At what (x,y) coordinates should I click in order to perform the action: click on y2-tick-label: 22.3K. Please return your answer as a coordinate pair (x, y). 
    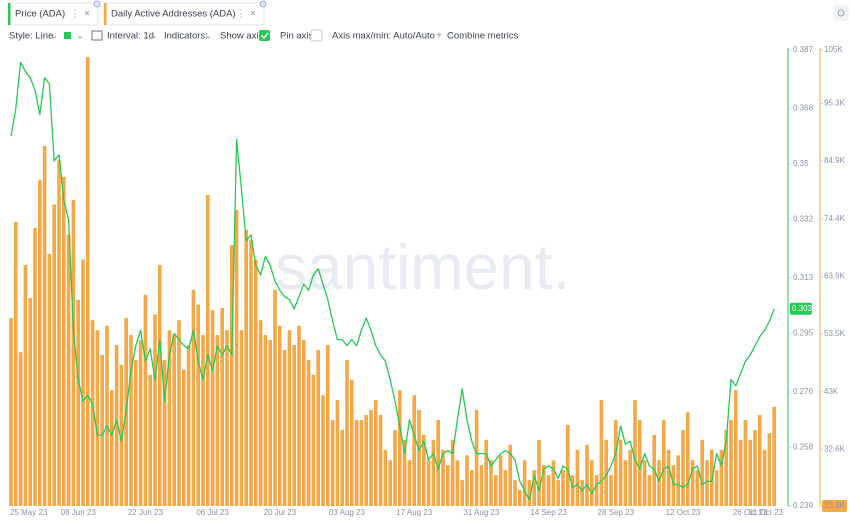
    Looking at the image, I should click on (835, 505).